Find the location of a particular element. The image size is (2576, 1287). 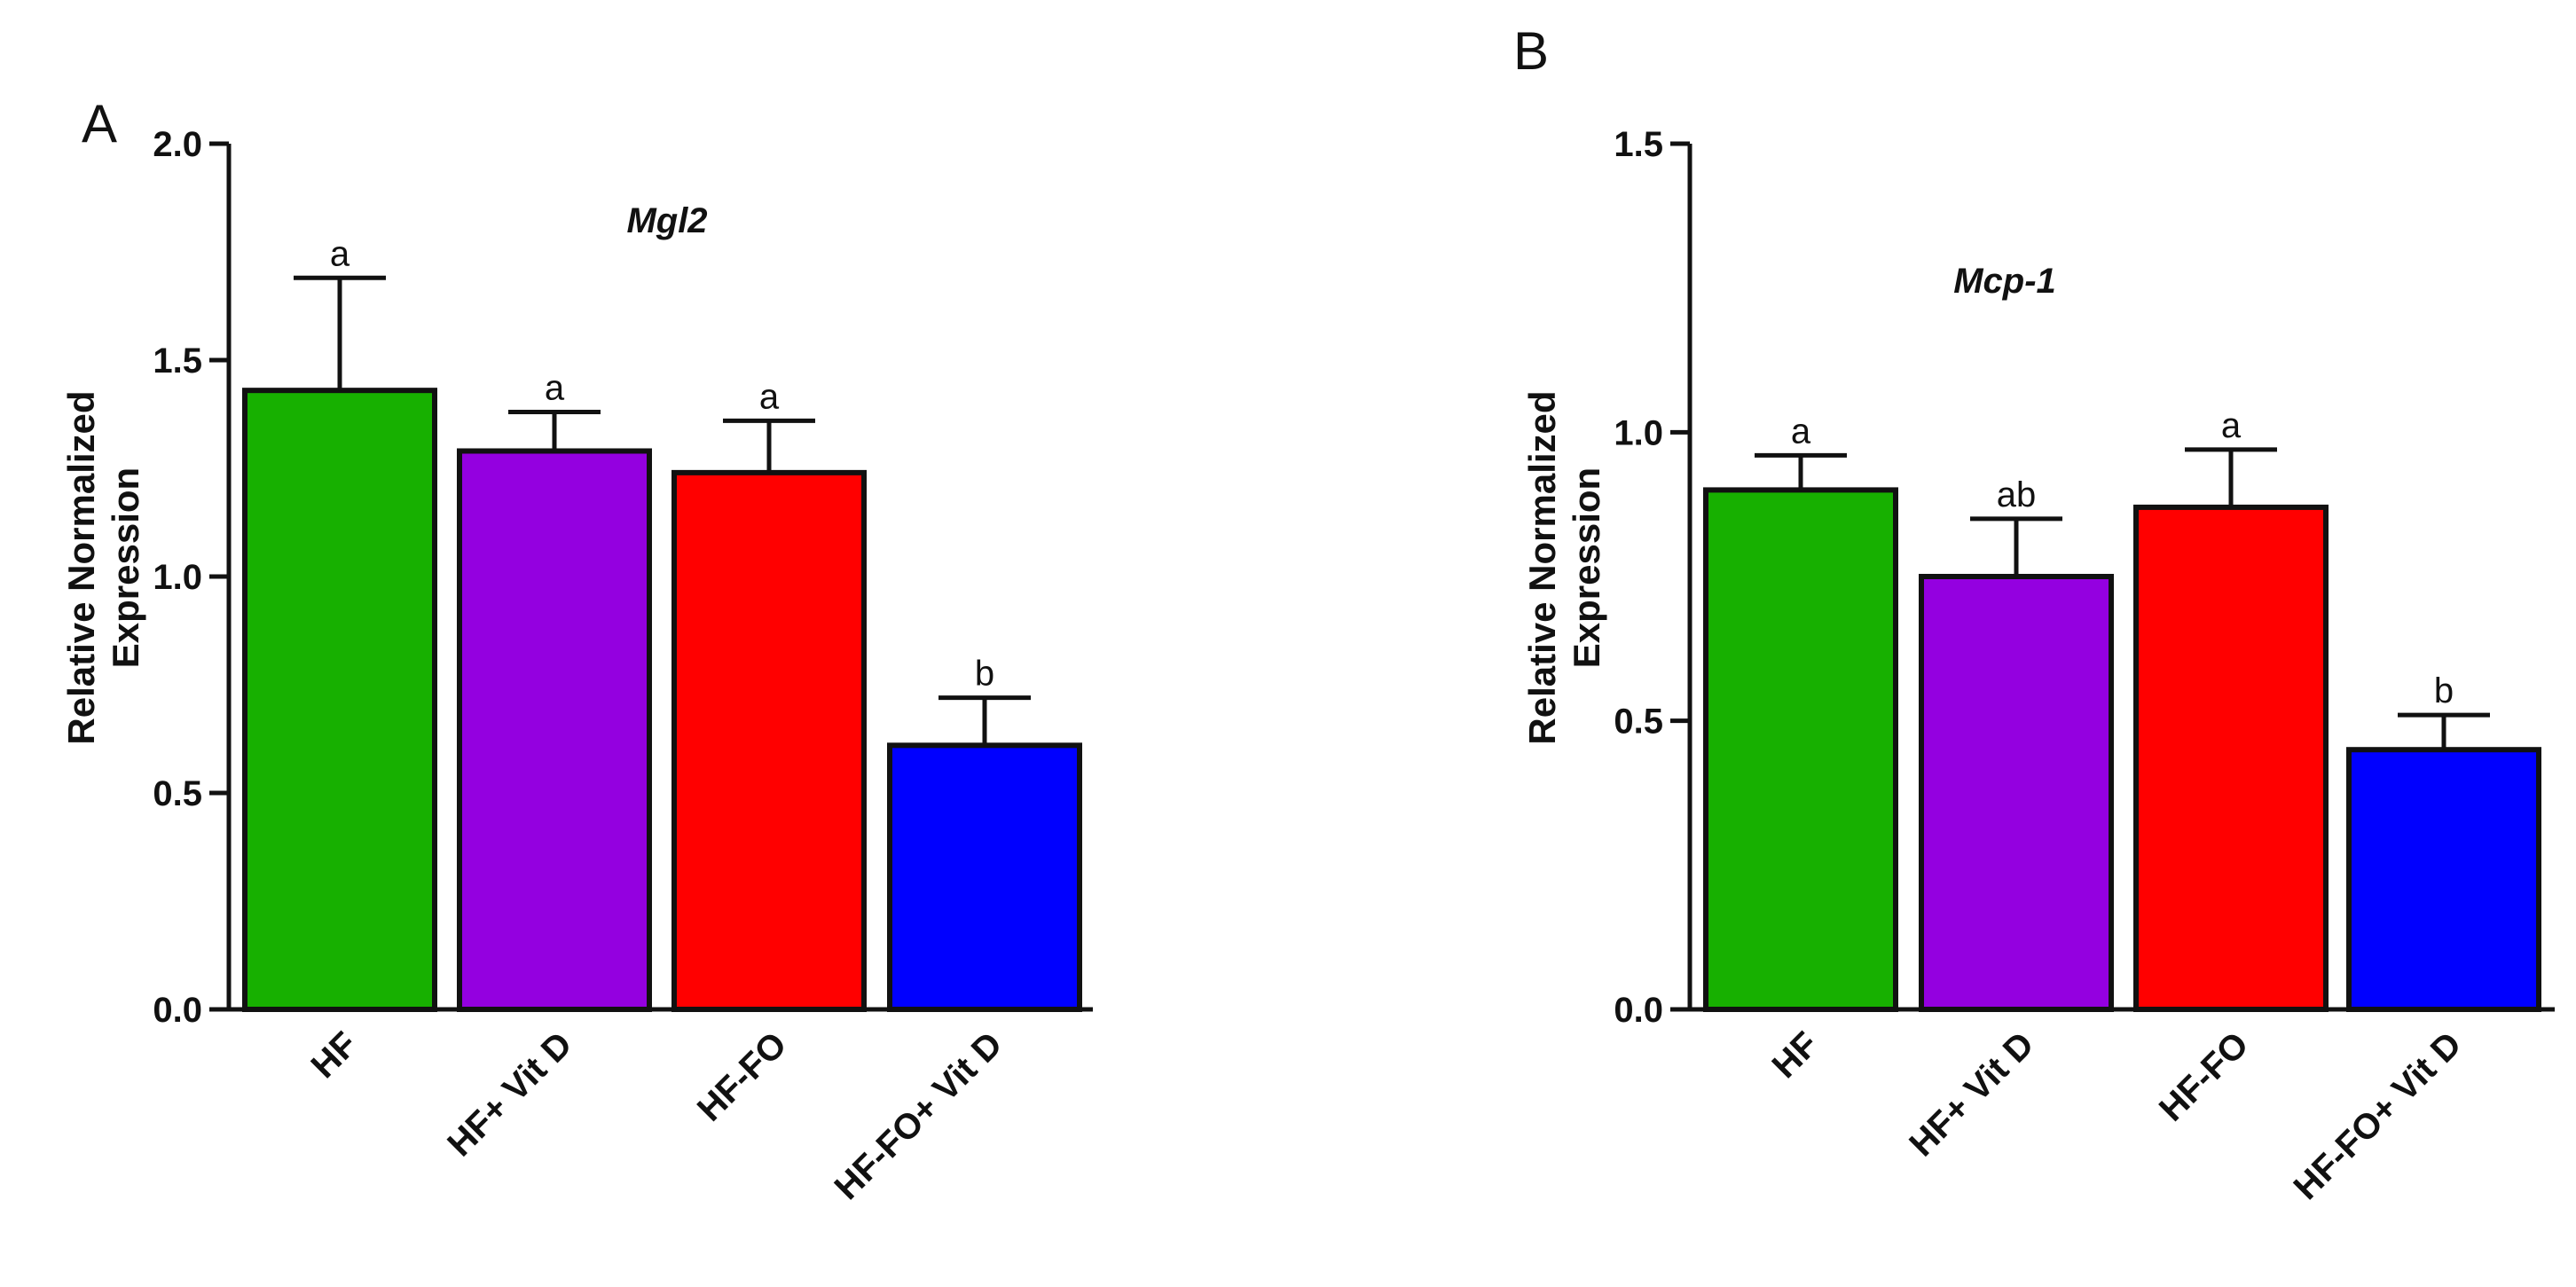

significance-label-2: ab is located at coordinates (2017, 494).